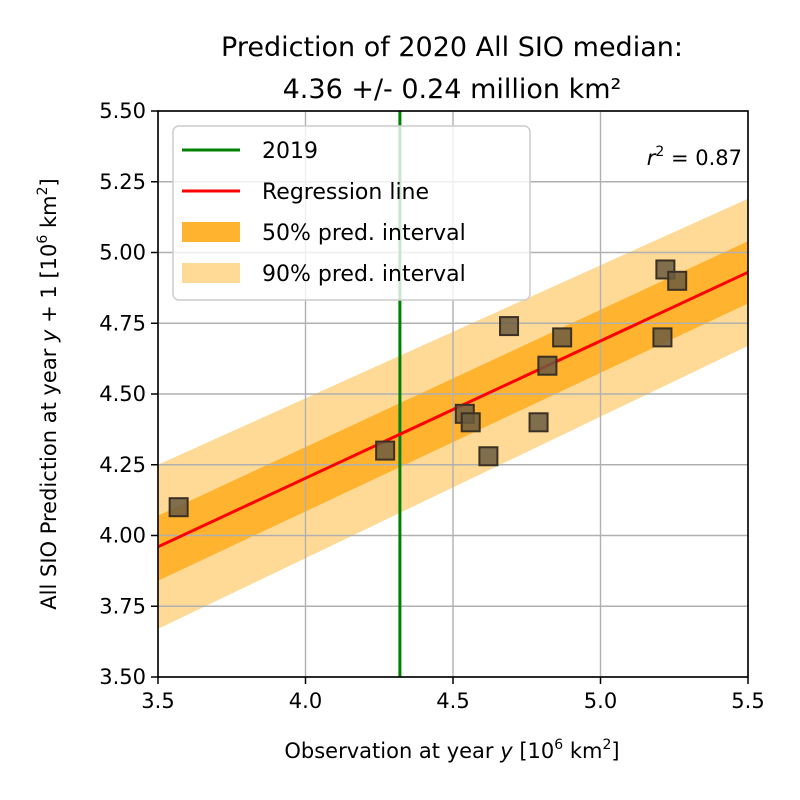 The image size is (800, 800). What do you see at coordinates (122, 182) in the screenshot?
I see `y-tick-label: 5.25` at bounding box center [122, 182].